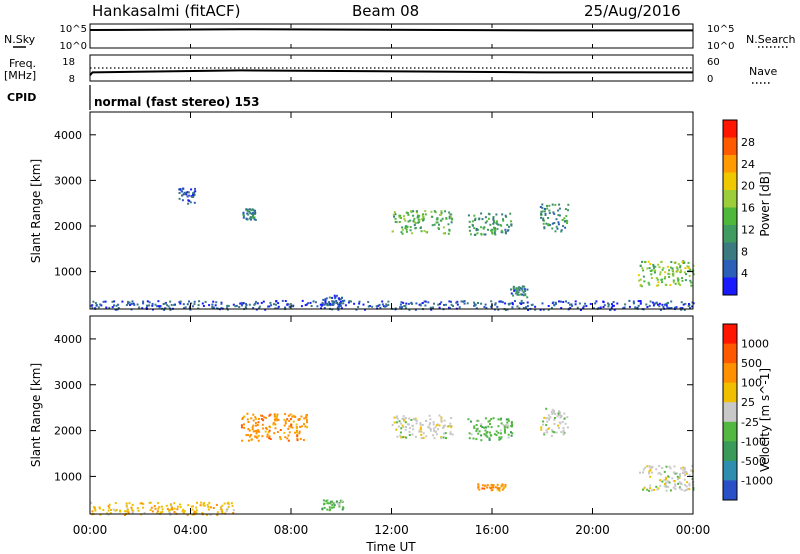  What do you see at coordinates (68, 476) in the screenshot?
I see `velocity-ytick-label: 1000` at bounding box center [68, 476].